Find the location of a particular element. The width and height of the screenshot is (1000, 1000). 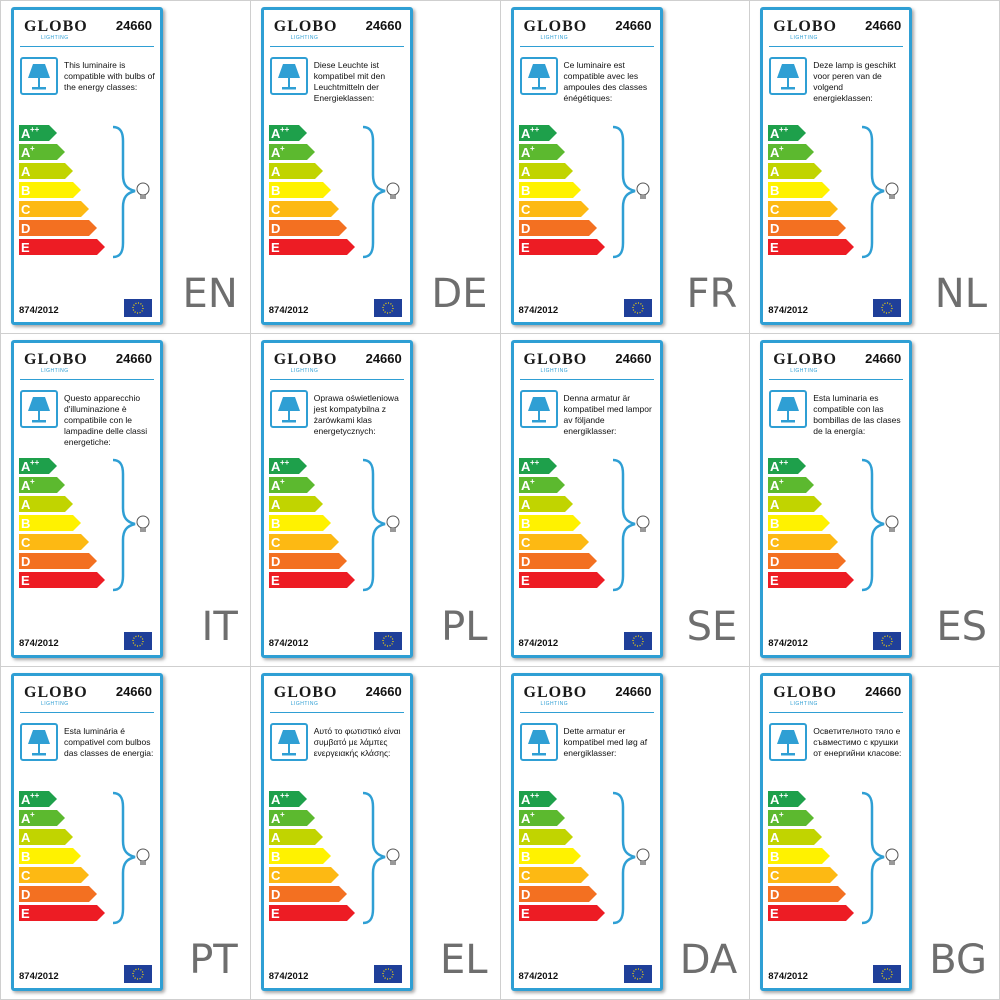

energy-class-letter: D is located at coordinates (525, 894).